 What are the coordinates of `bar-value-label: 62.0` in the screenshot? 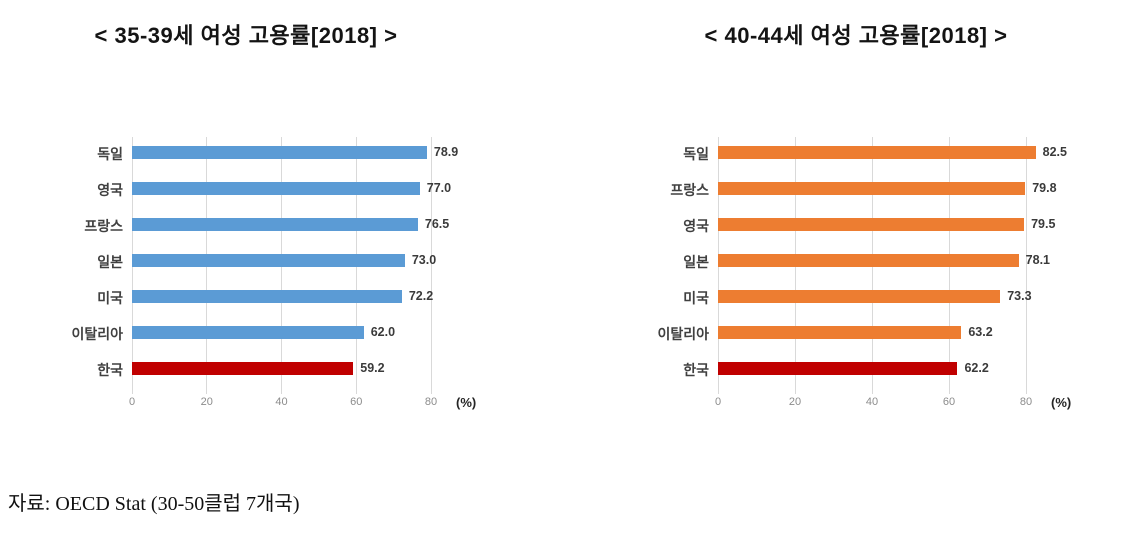 It's located at (383, 331).